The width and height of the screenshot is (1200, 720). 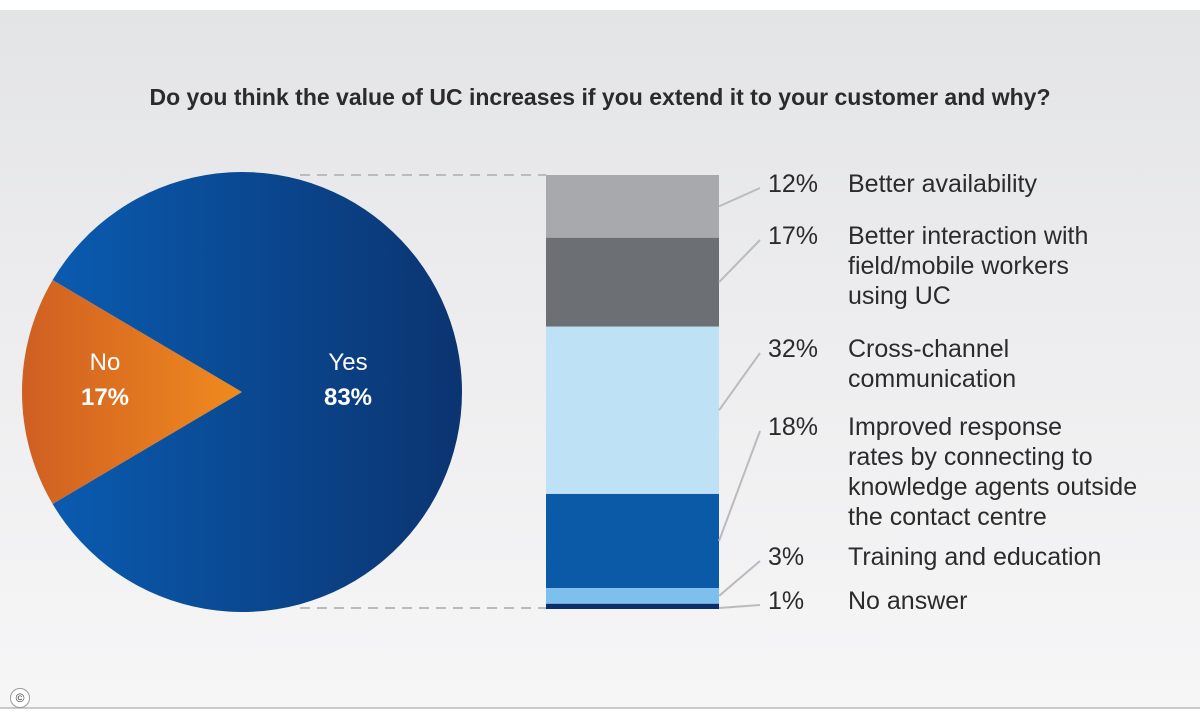 What do you see at coordinates (947, 517) in the screenshot?
I see `segment-category-label: the contact centre` at bounding box center [947, 517].